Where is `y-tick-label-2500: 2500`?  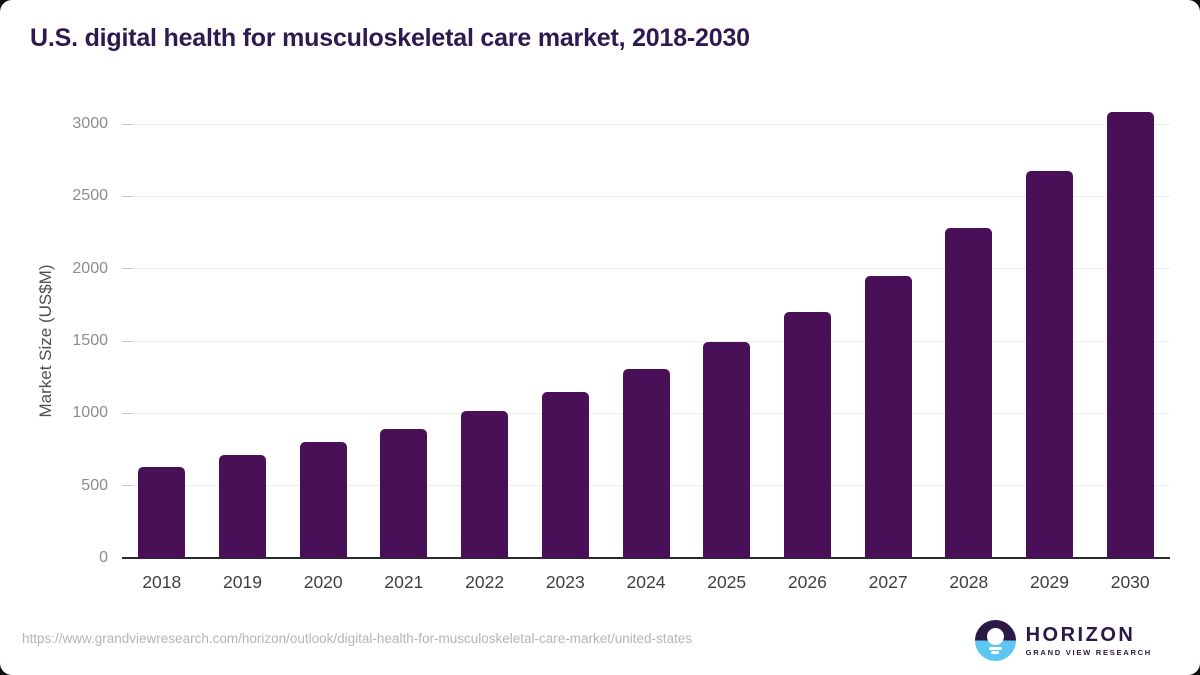 y-tick-label-2500: 2500 is located at coordinates (90, 196).